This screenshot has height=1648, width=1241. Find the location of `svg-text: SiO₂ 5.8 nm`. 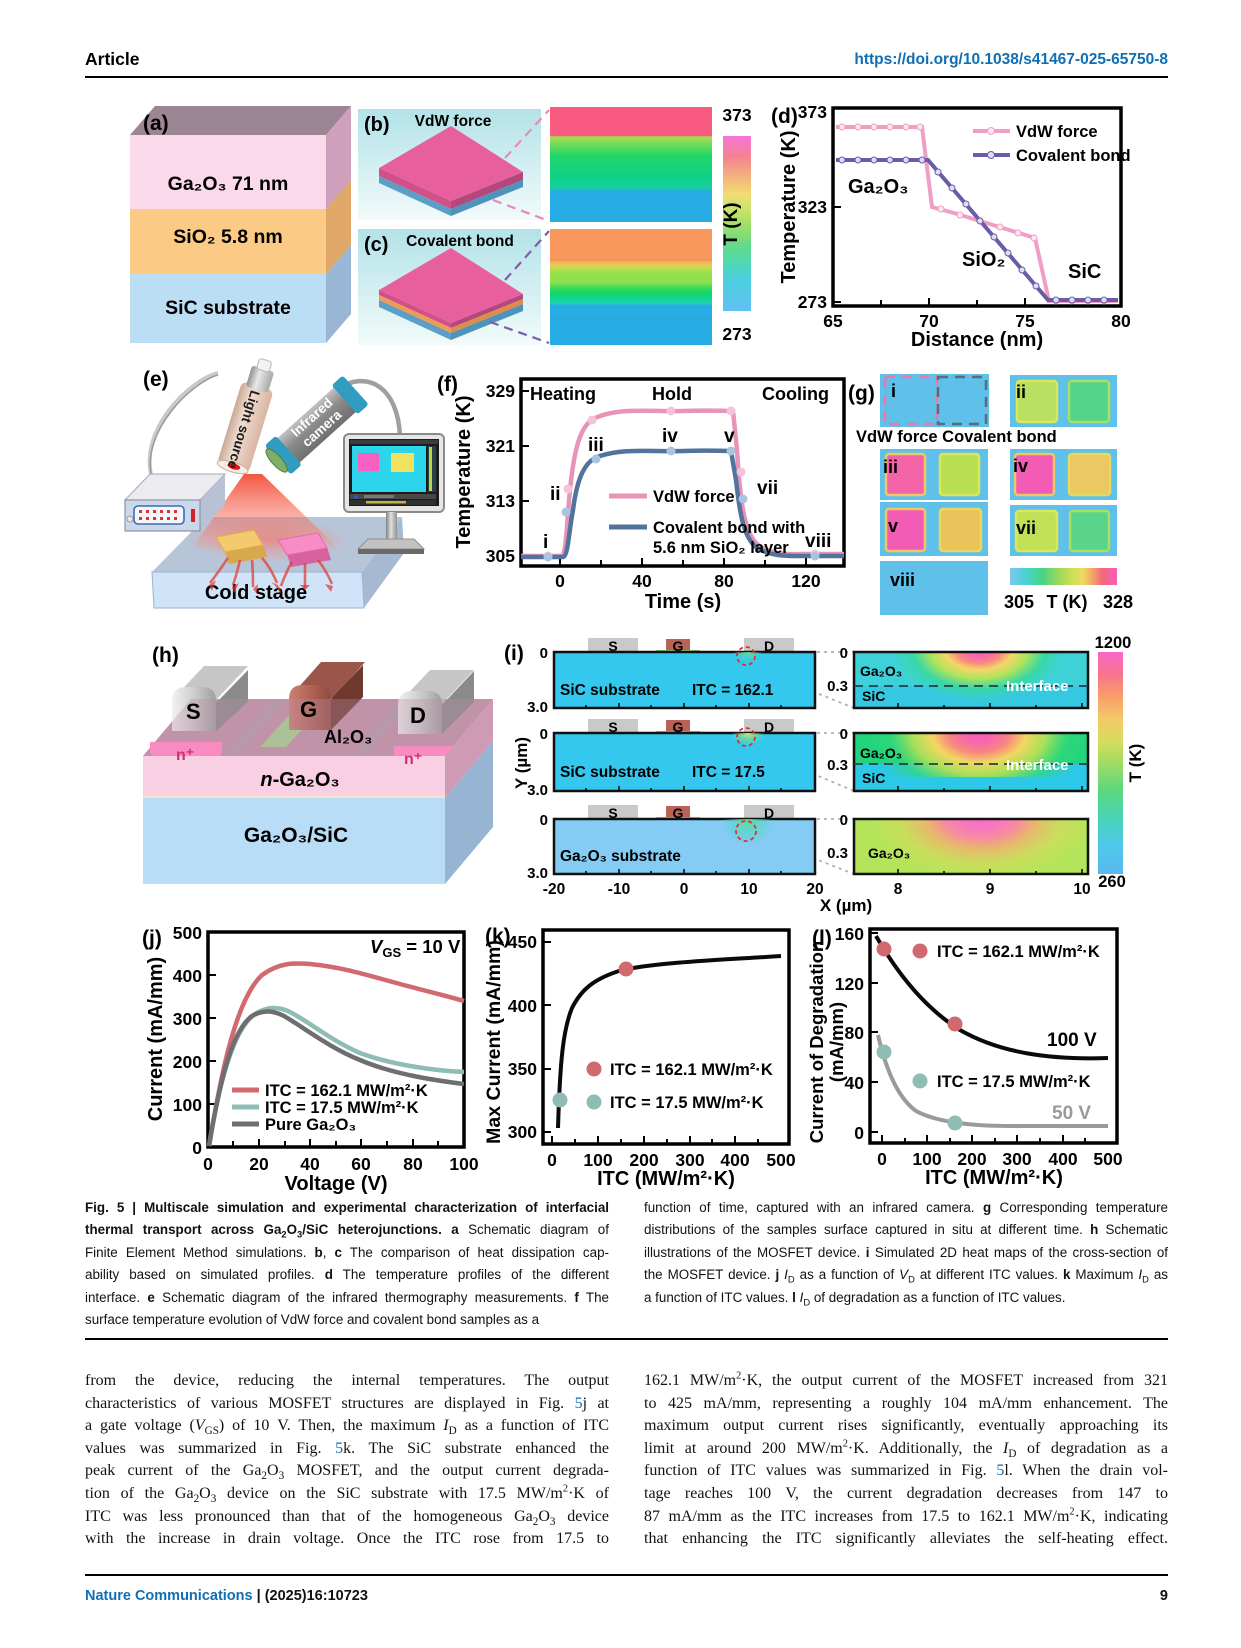

svg-text: SiO₂ 5.8 nm is located at coordinates (227, 237).